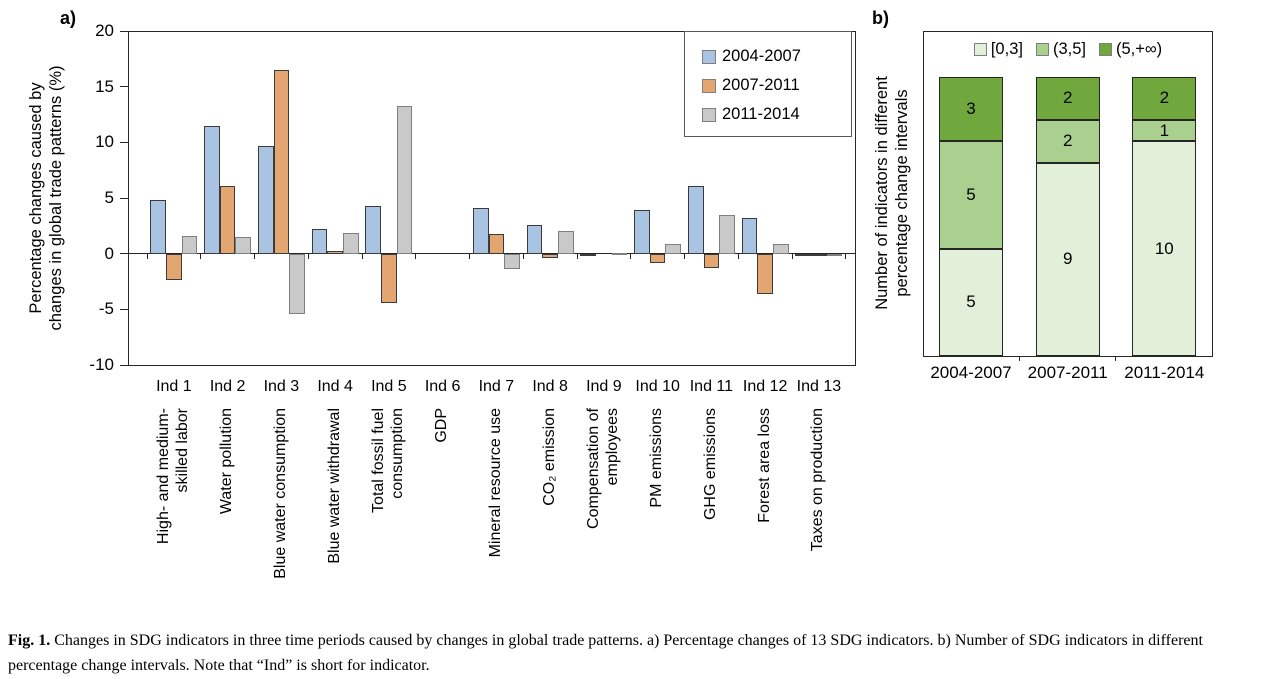 This screenshot has height=679, width=1269. What do you see at coordinates (442, 386) in the screenshot?
I see `x-axis-category-tick-label: Ind 6` at bounding box center [442, 386].